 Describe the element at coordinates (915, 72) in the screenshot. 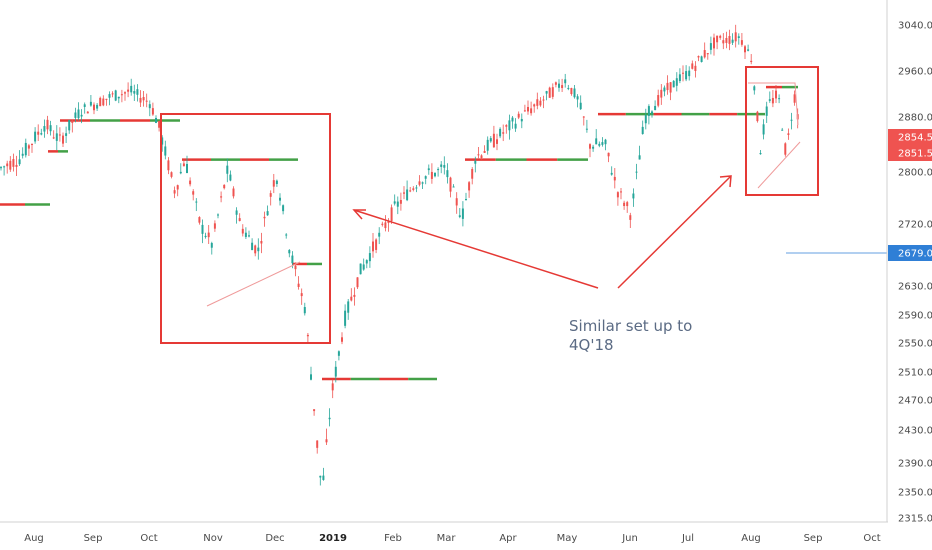

I see `y-tick-label: 2960.00` at that location.